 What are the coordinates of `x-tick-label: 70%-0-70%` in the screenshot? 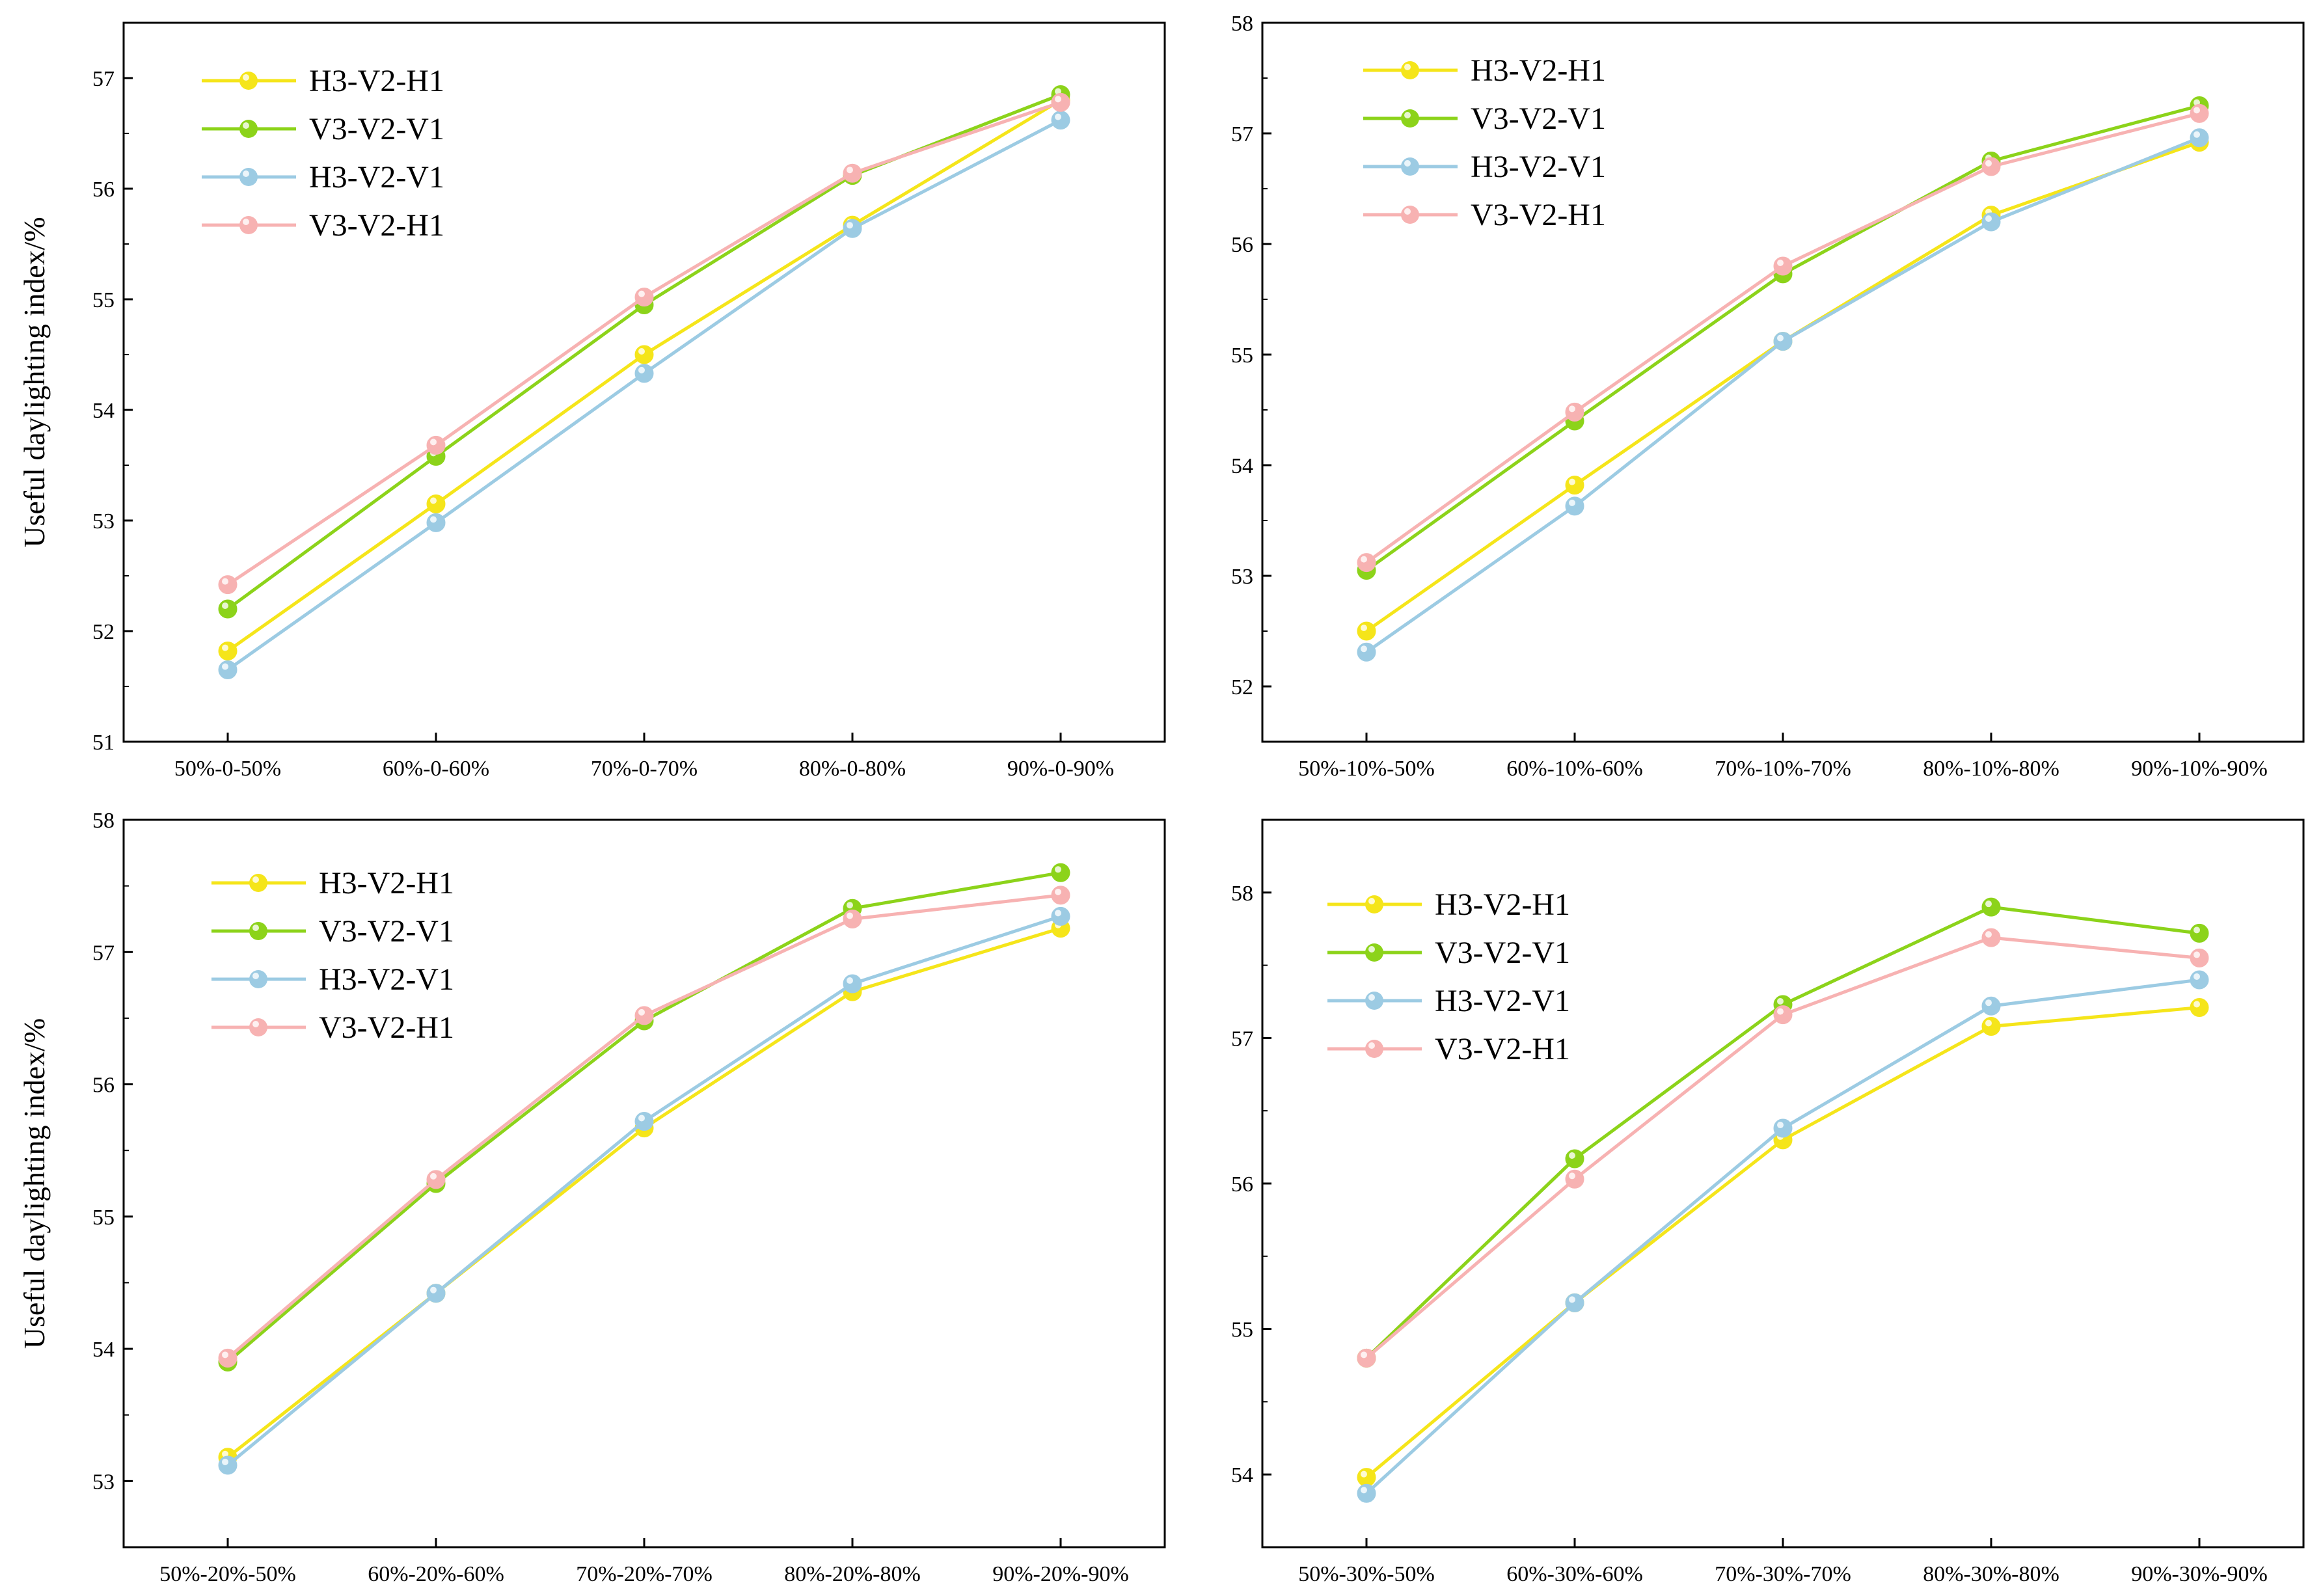 It's located at (644, 769).